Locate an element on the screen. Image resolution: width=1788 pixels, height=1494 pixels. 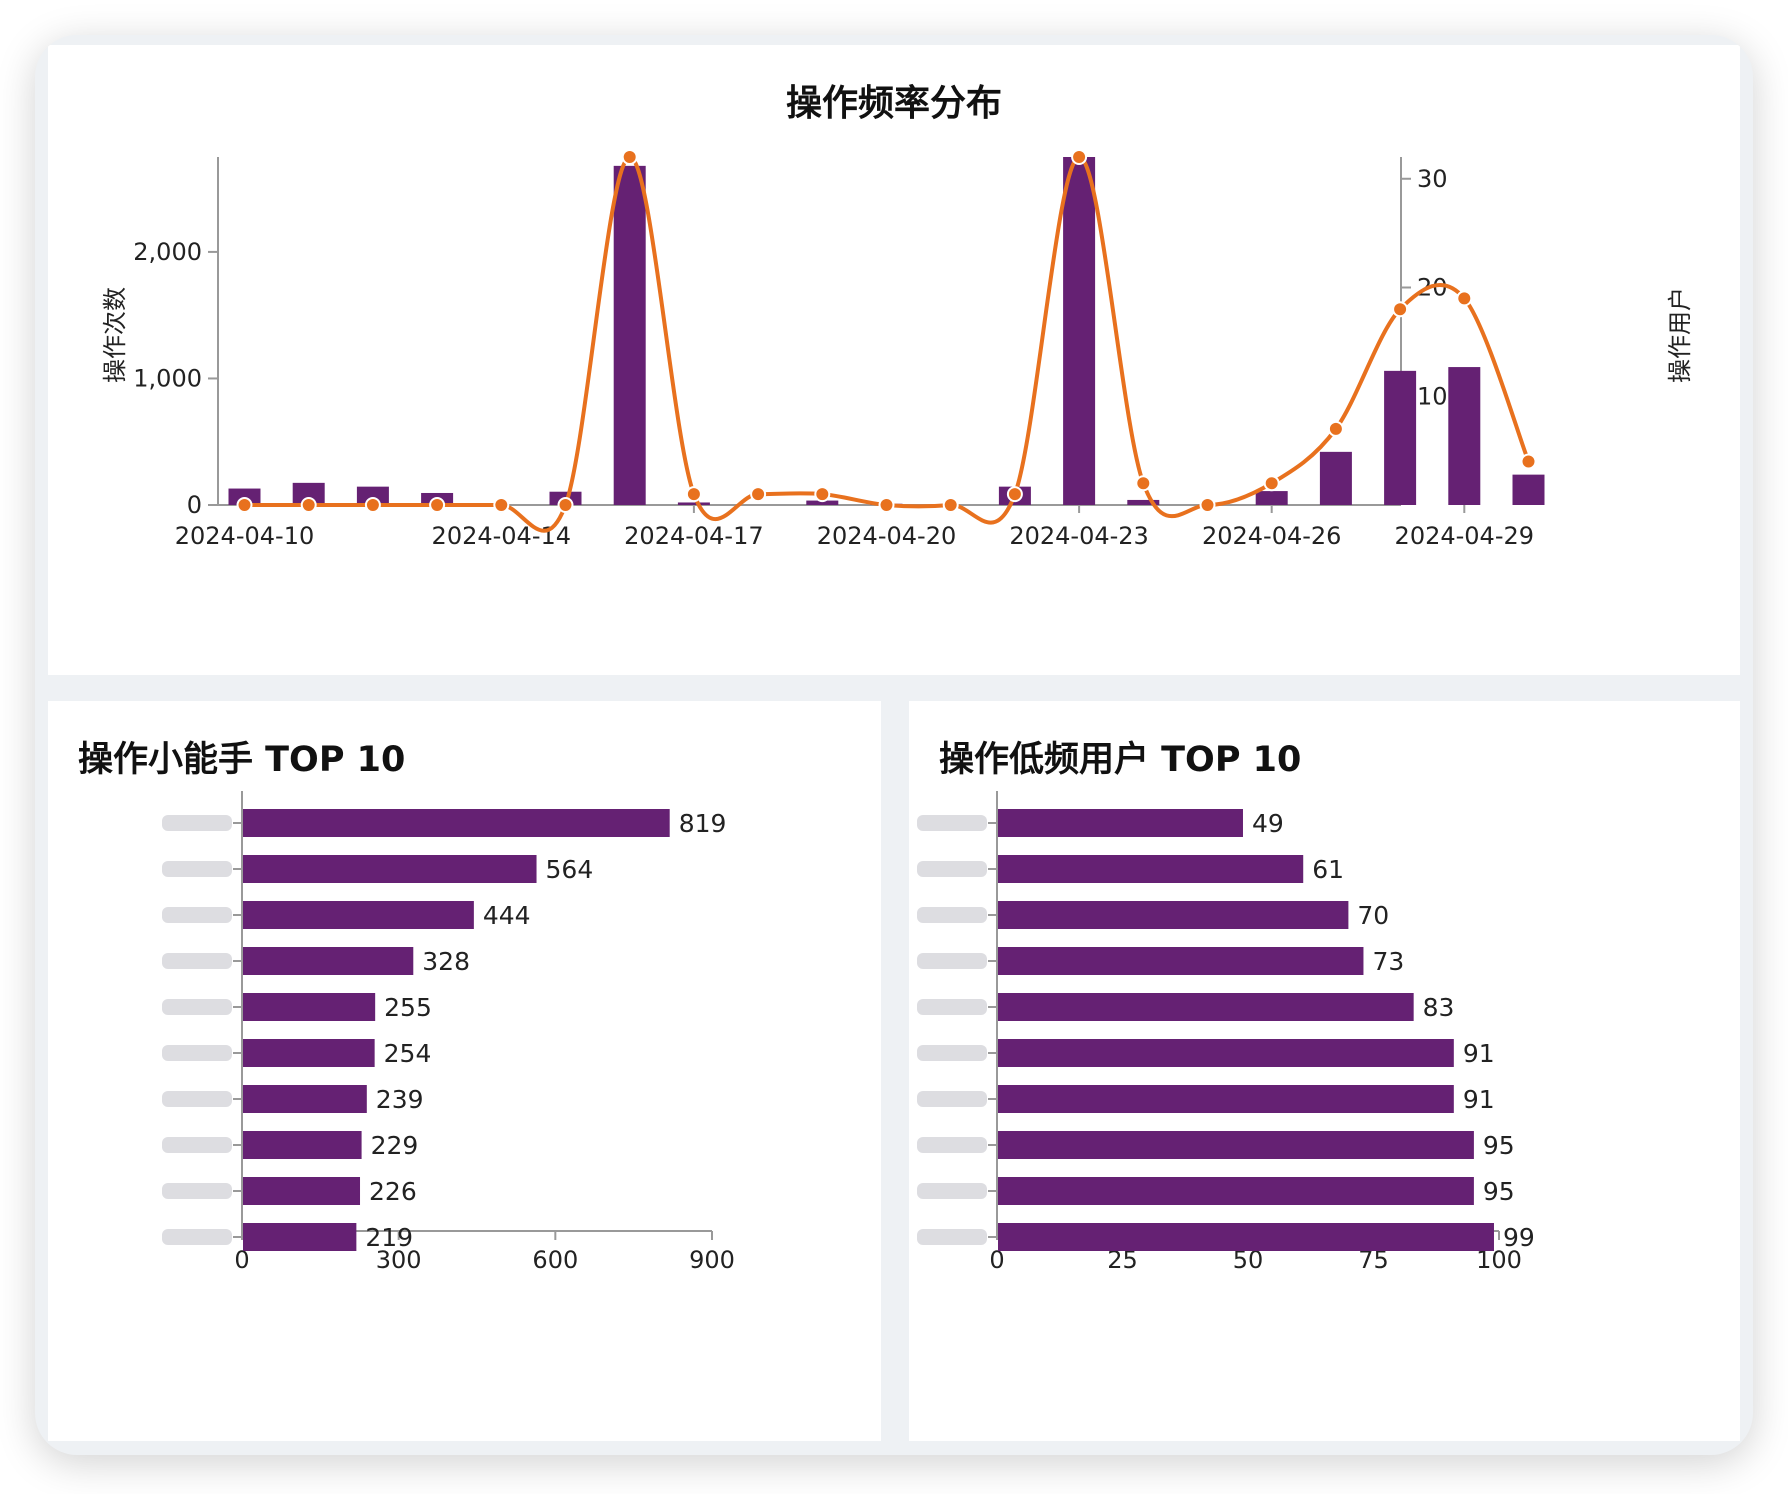
x-tick-label: 2024-04-14 is located at coordinates (501, 536).